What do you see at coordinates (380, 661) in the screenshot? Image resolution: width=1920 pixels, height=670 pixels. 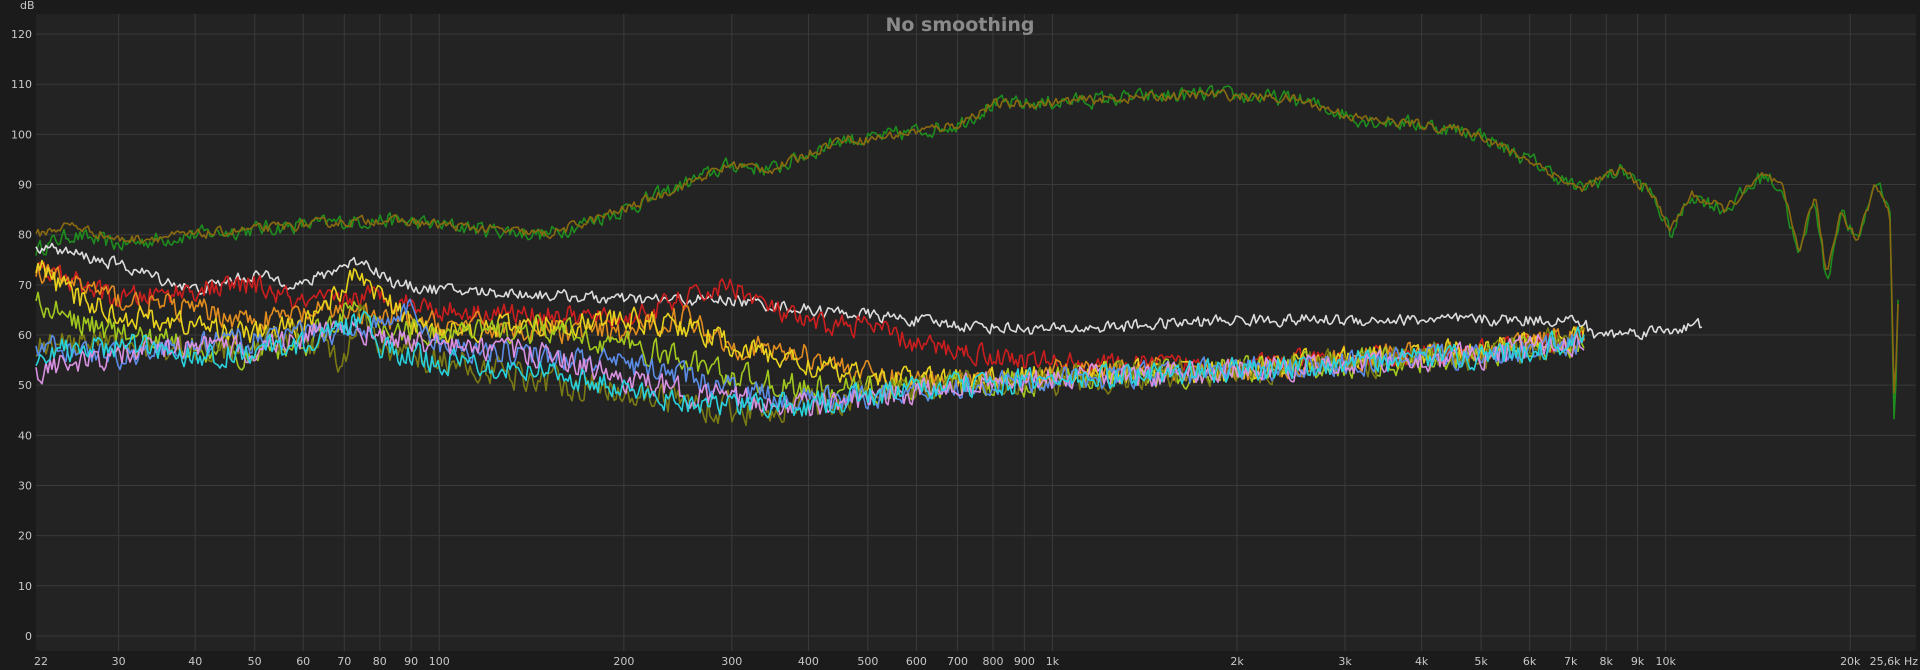 I see `x-tick-label: 80` at bounding box center [380, 661].